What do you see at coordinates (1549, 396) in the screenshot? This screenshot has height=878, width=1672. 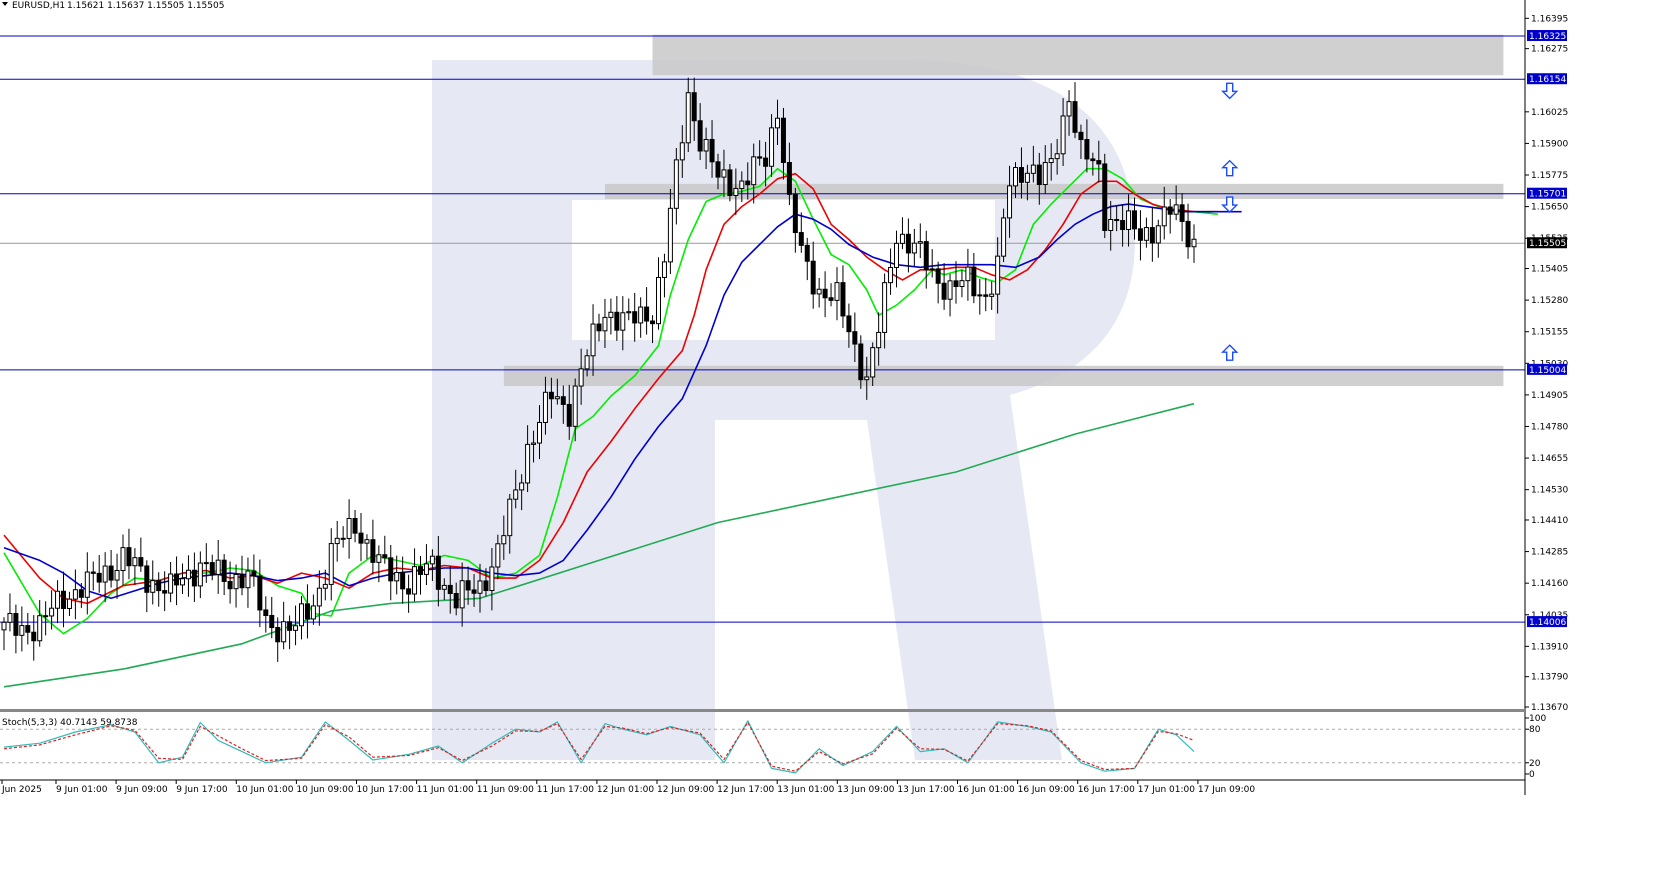 I see `price-tick-label: 1.14905` at bounding box center [1549, 396].